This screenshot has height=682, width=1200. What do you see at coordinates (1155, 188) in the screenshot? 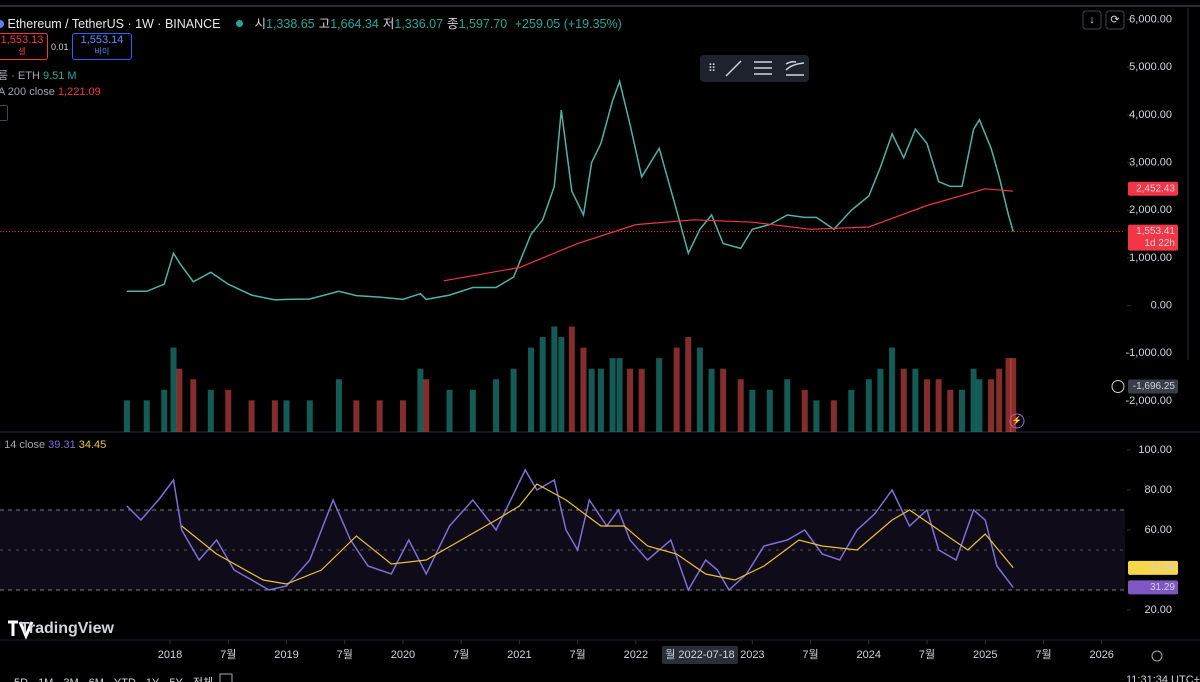
I see `price-label: 2,452.43` at bounding box center [1155, 188].